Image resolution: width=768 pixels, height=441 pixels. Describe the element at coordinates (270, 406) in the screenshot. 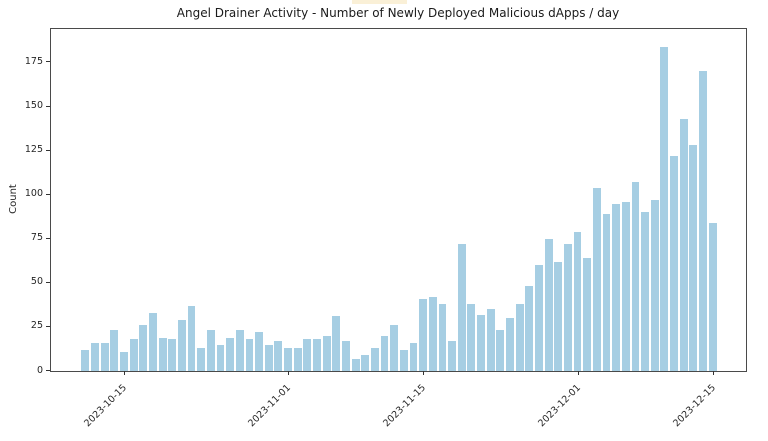

I see `x-tick-label: 2023-11-01` at that location.